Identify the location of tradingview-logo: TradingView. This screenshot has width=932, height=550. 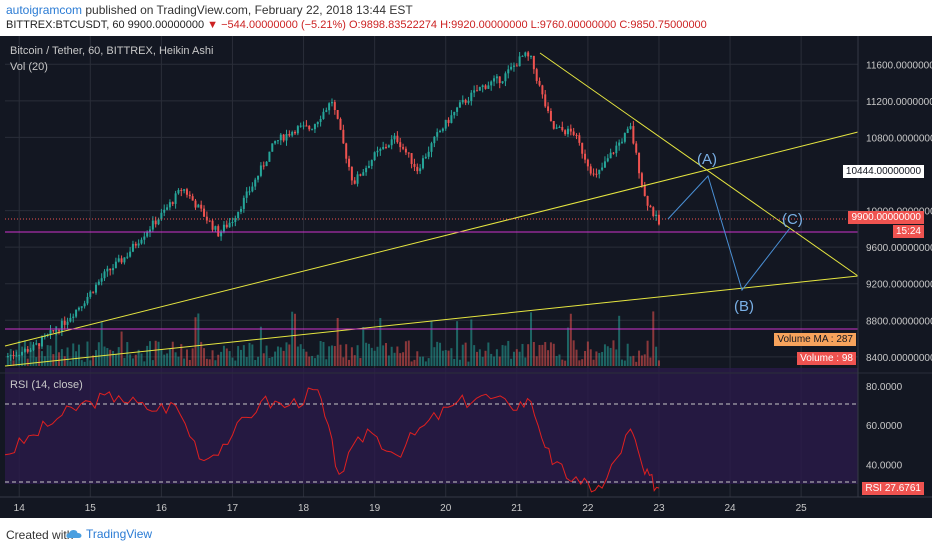
(109, 534).